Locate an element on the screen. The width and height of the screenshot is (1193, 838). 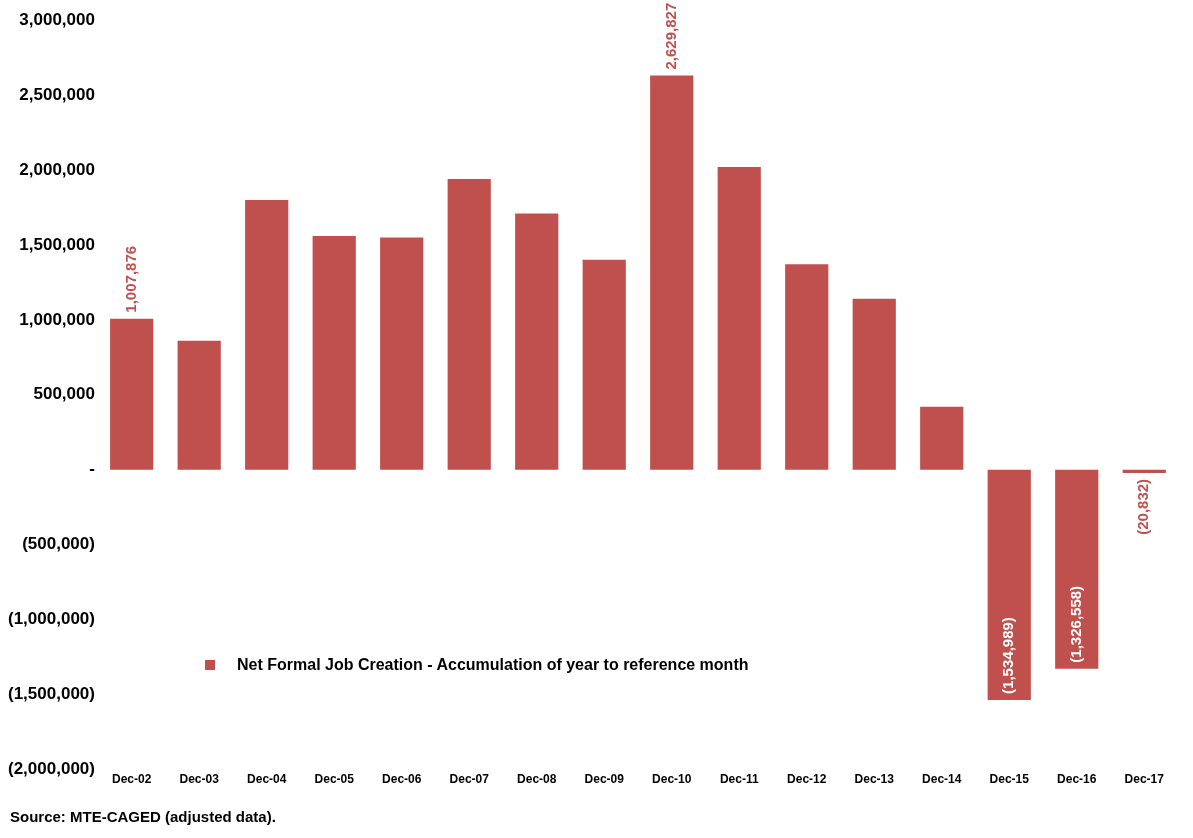
data-label: (20,832) is located at coordinates (1143, 506).